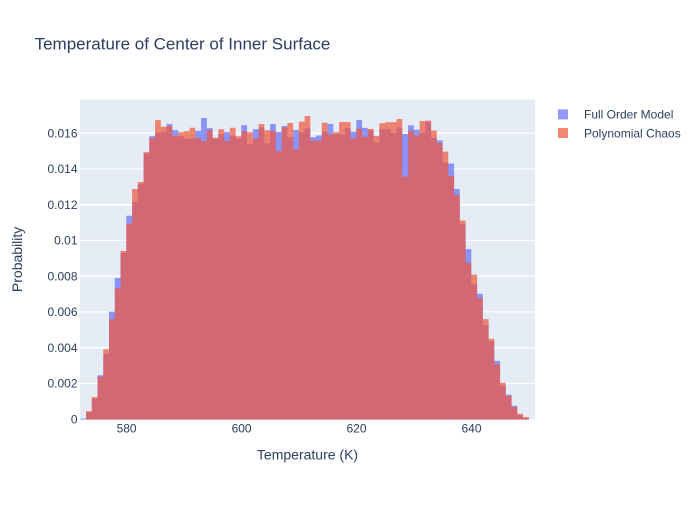 The width and height of the screenshot is (700, 505). Describe the element at coordinates (74, 419) in the screenshot. I see `svg-text: 0` at that location.